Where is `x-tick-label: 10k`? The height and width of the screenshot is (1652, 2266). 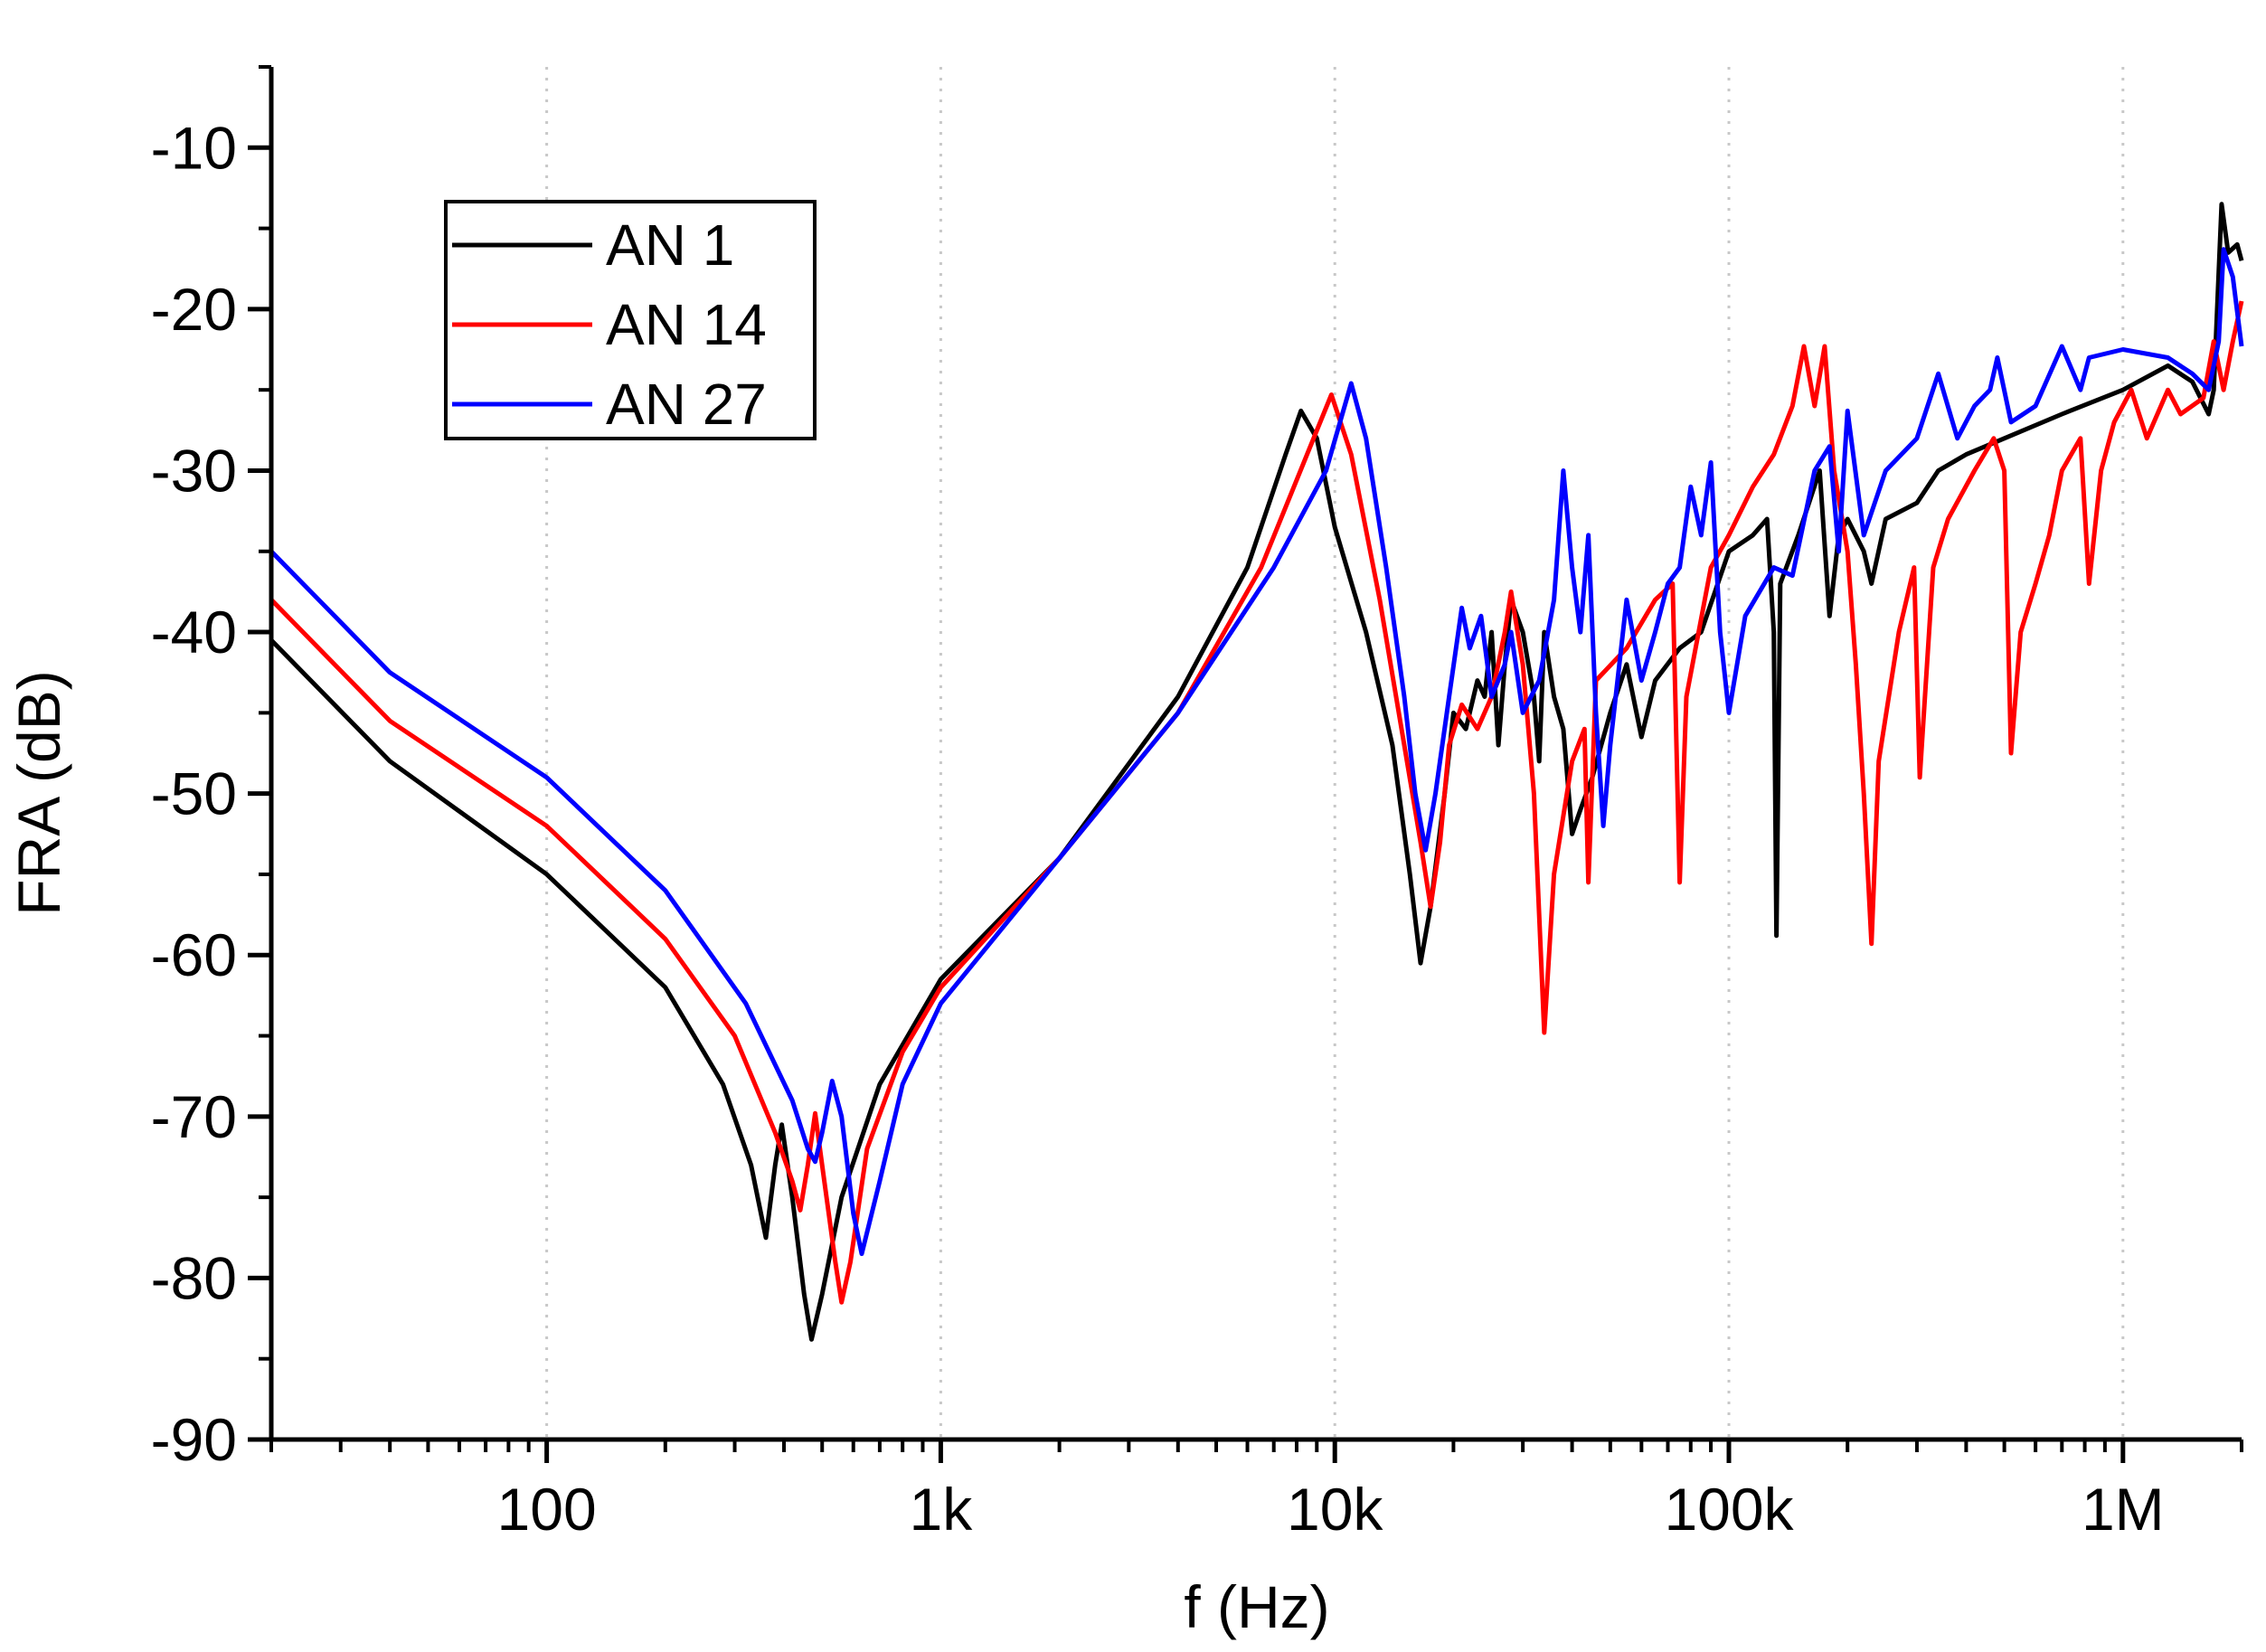 x-tick-label: 10k is located at coordinates (1335, 1509).